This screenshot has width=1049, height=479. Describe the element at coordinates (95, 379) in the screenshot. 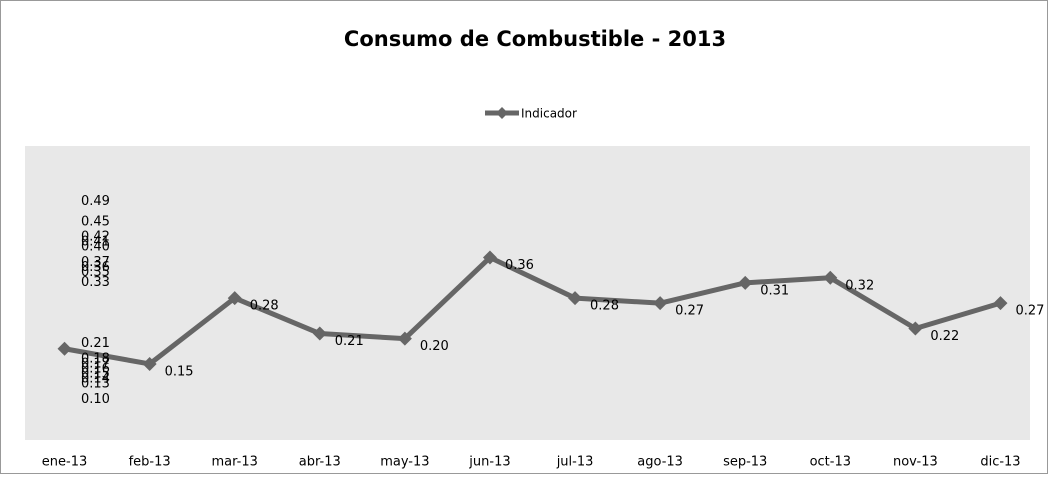

I see `data-label: 0.14` at that location.